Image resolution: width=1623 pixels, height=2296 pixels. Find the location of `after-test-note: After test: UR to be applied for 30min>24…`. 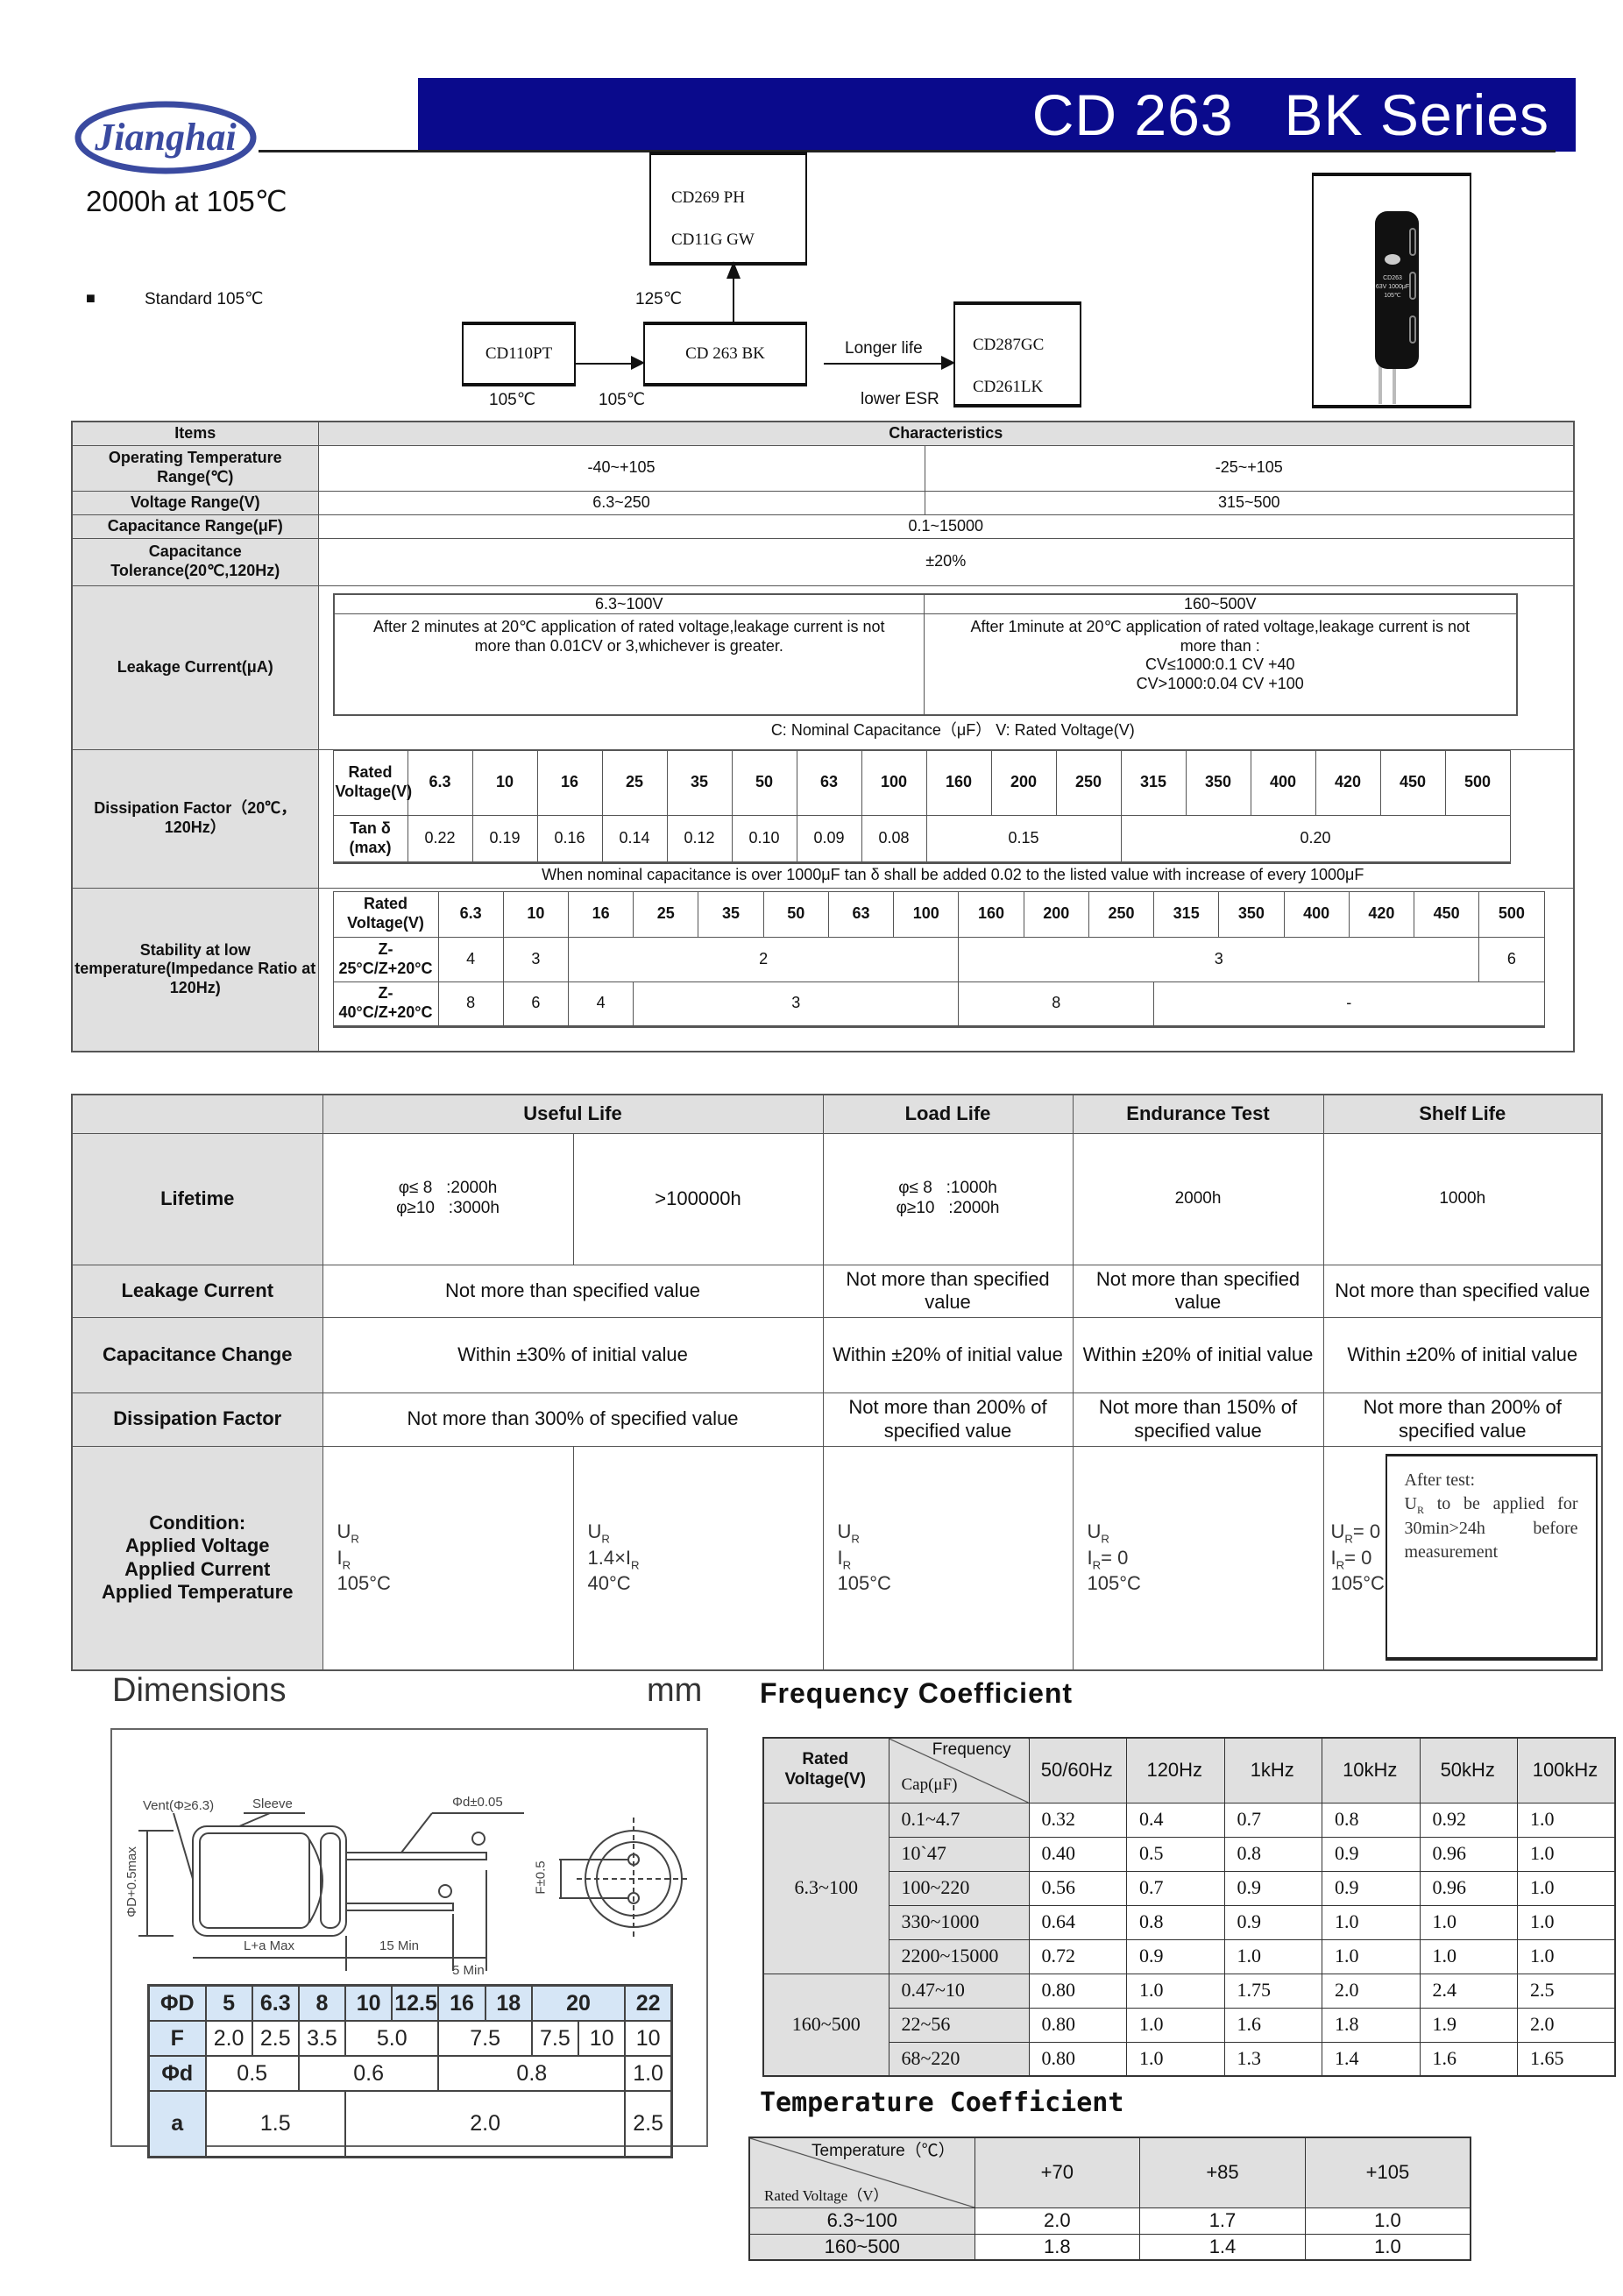

after-test-note: After test: UR to be applied for 30min>24… is located at coordinates (1491, 1557).